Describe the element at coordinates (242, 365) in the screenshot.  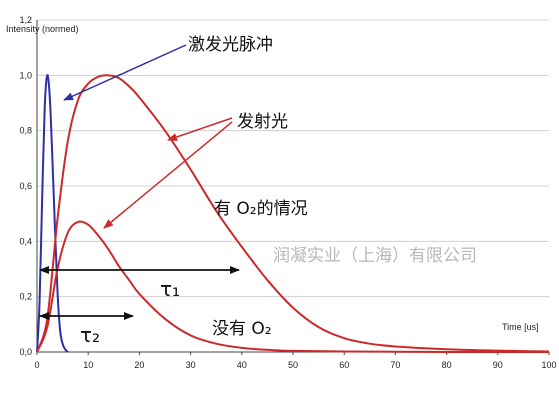
I see `x-tick-label: 40` at that location.